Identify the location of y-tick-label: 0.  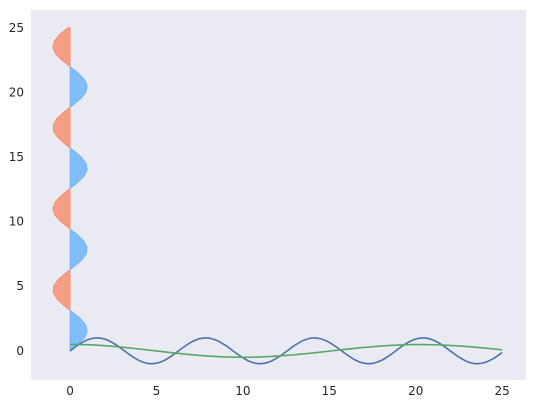
(20, 351).